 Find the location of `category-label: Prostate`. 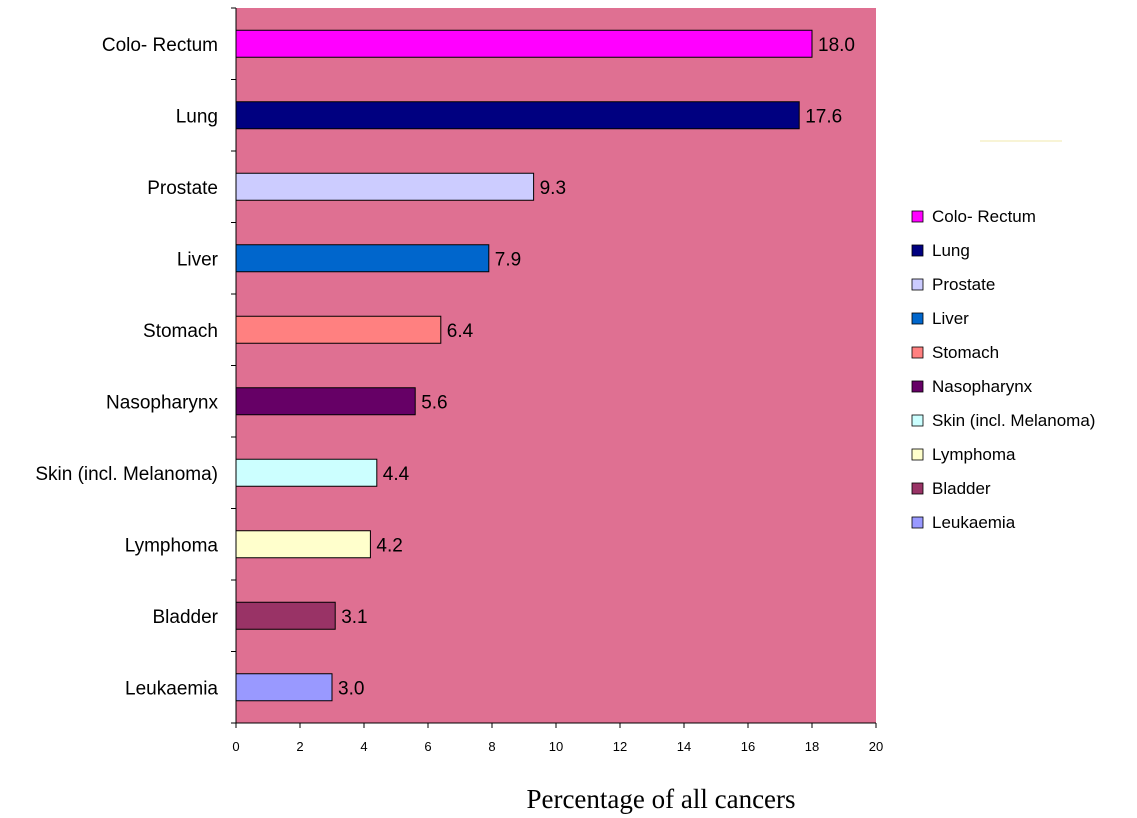

category-label: Prostate is located at coordinates (182, 188).